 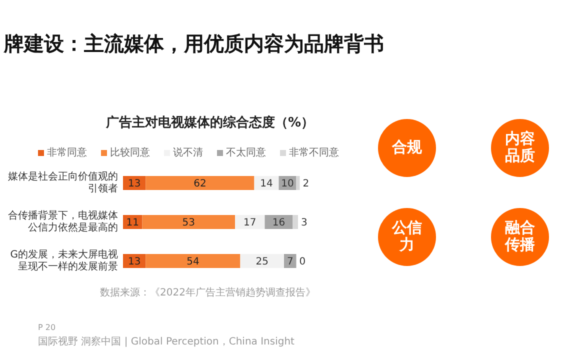 What do you see at coordinates (246, 152) in the screenshot?
I see `legend-label: 不太同意` at bounding box center [246, 152].